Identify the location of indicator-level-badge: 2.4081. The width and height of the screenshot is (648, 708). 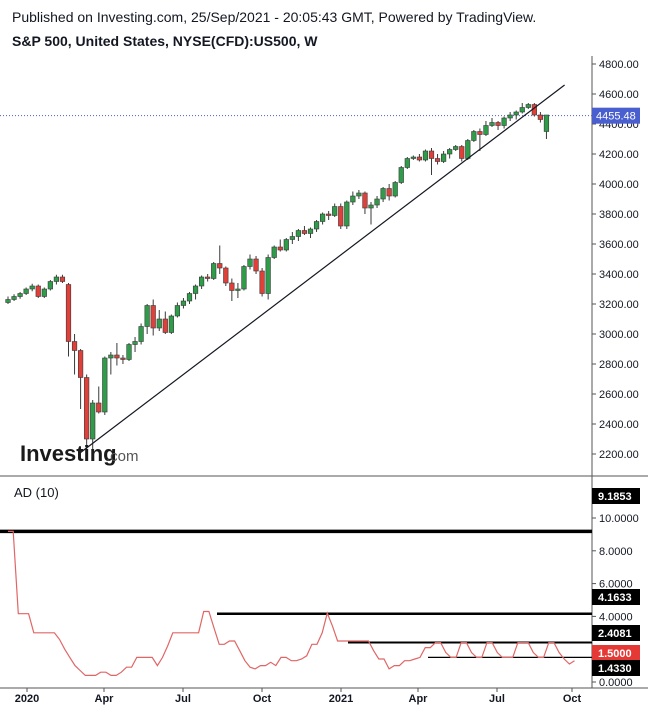
(616, 633).